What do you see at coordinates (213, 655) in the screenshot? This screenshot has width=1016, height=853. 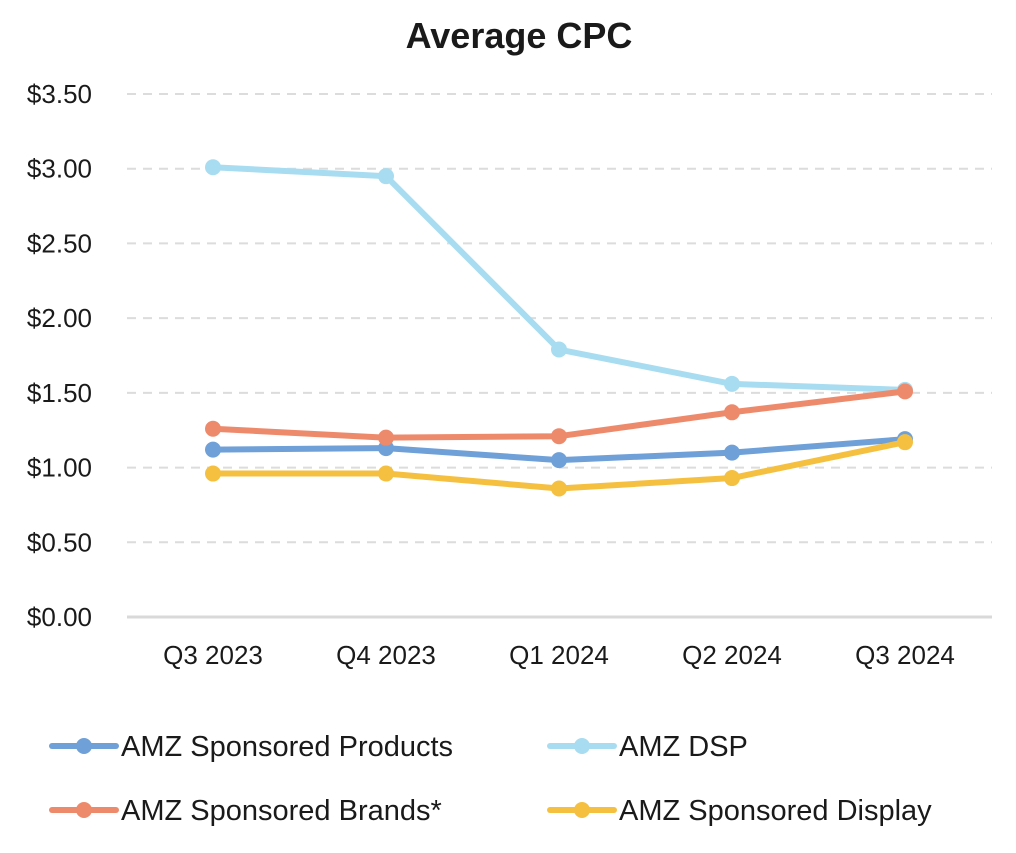 I see `x-tick-label: Q3 2023` at bounding box center [213, 655].